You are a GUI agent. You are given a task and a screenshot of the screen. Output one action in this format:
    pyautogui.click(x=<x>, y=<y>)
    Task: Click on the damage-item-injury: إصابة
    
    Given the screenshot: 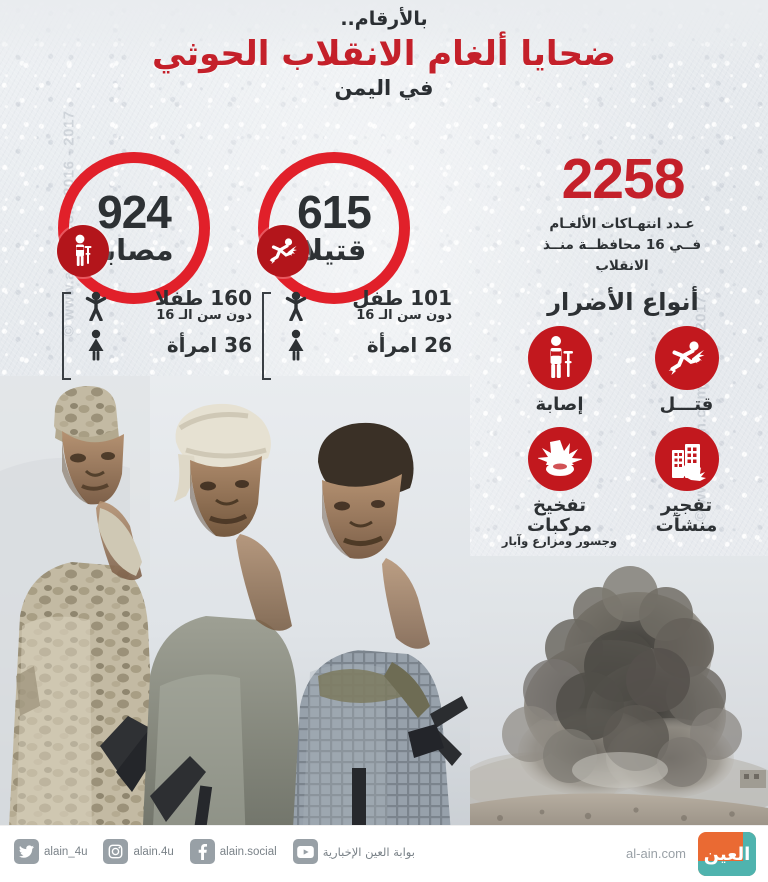 What is the action you would take?
    pyautogui.click(x=559, y=370)
    